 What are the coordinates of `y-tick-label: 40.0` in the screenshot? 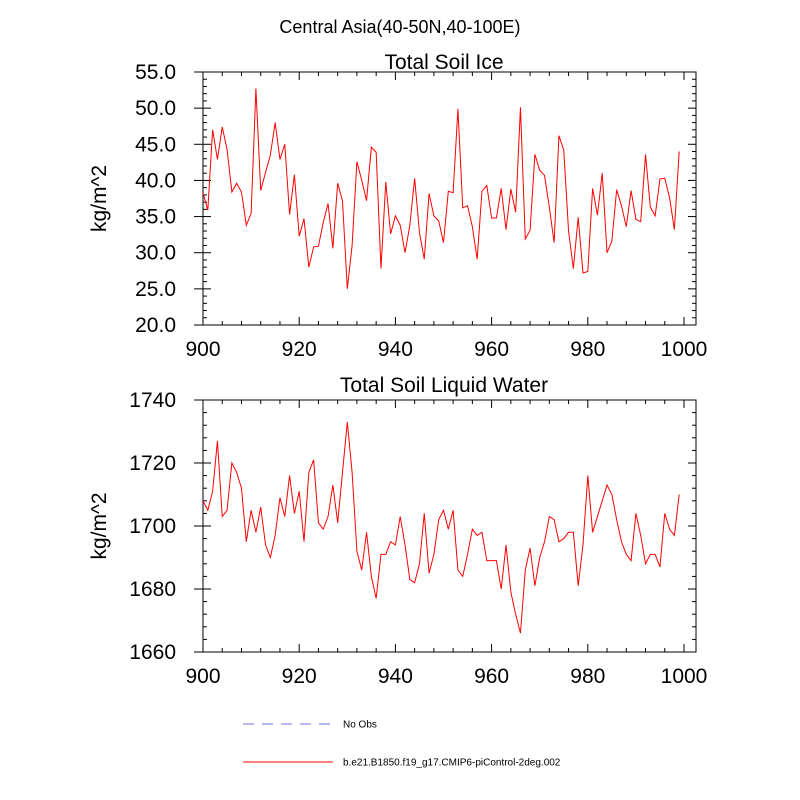 It's located at (155, 180).